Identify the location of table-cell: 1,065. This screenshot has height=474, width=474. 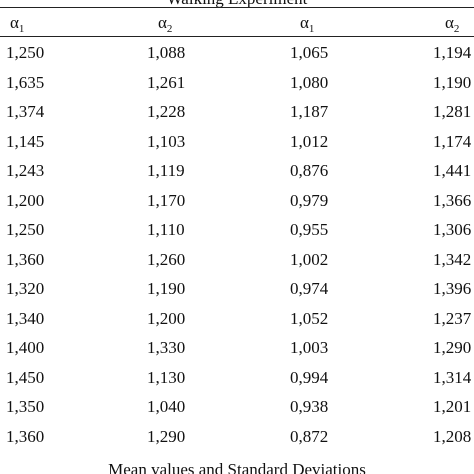
(309, 52).